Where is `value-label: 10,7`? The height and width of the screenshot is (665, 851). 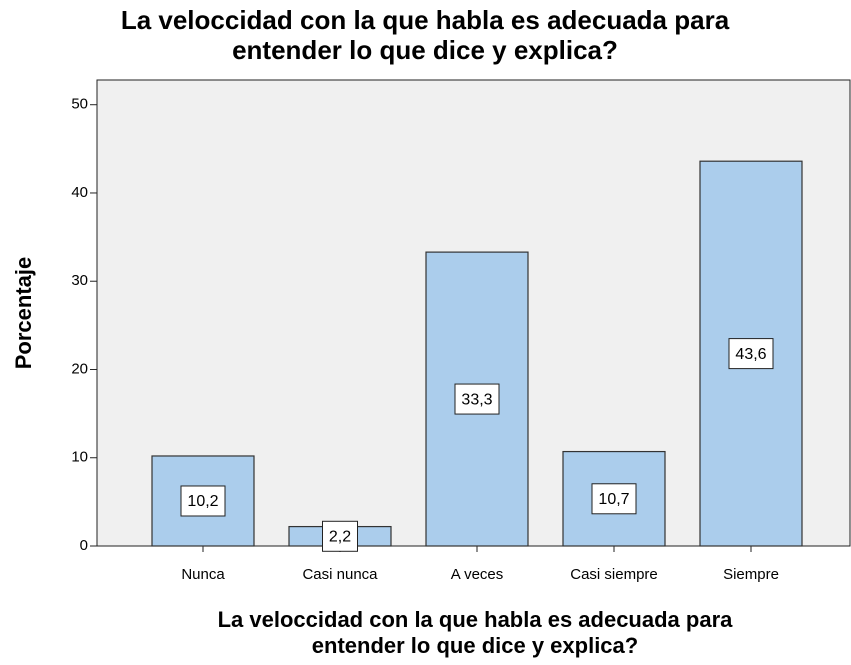
value-label: 10,7 is located at coordinates (613, 499).